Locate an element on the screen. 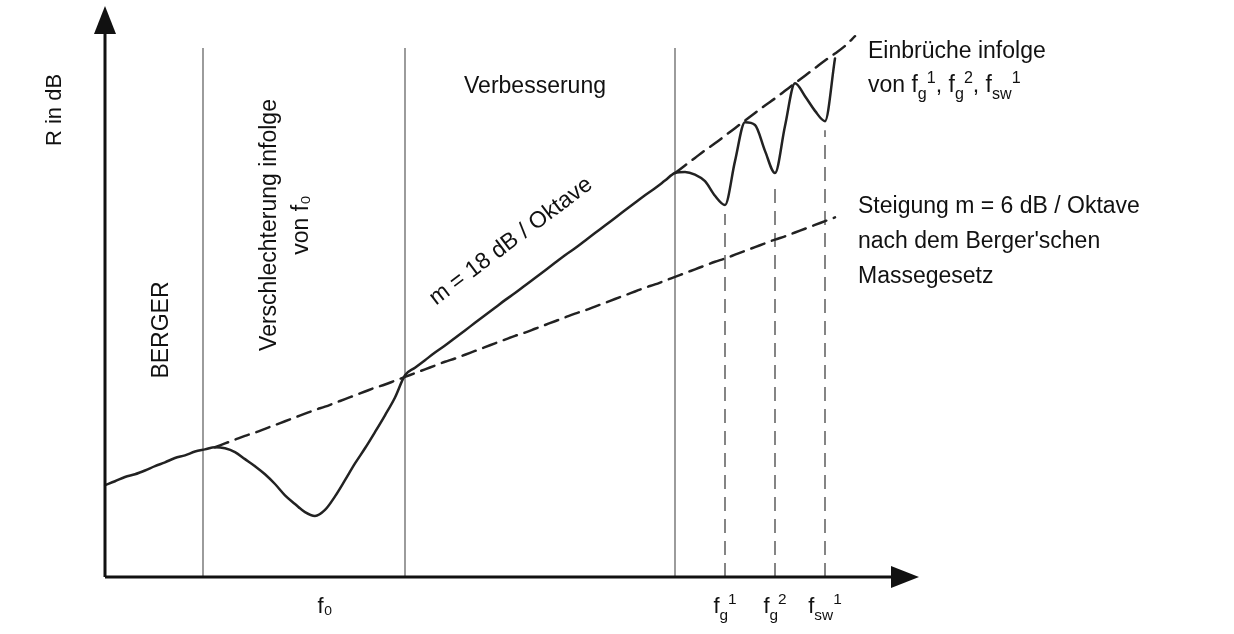  annotation: Massegesetz is located at coordinates (926, 275).